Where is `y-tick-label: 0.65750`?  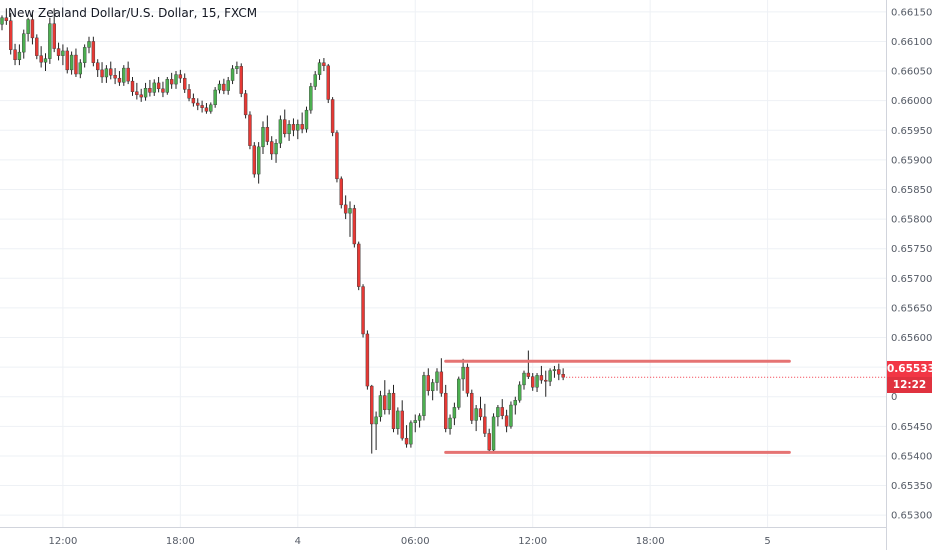
y-tick-label: 0.65750 is located at coordinates (911, 249).